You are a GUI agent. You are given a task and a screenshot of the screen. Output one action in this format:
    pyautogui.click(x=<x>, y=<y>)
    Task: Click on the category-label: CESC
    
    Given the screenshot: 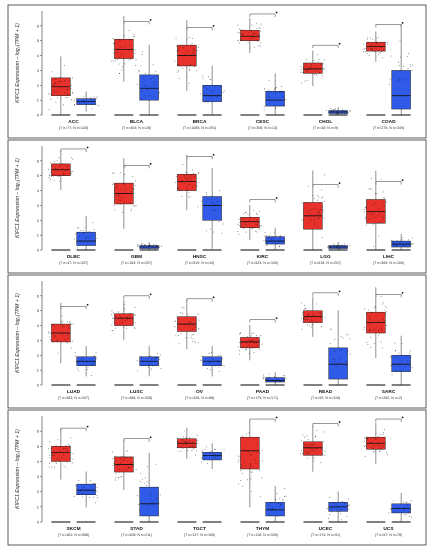 What is the action you would take?
    pyautogui.click(x=263, y=122)
    